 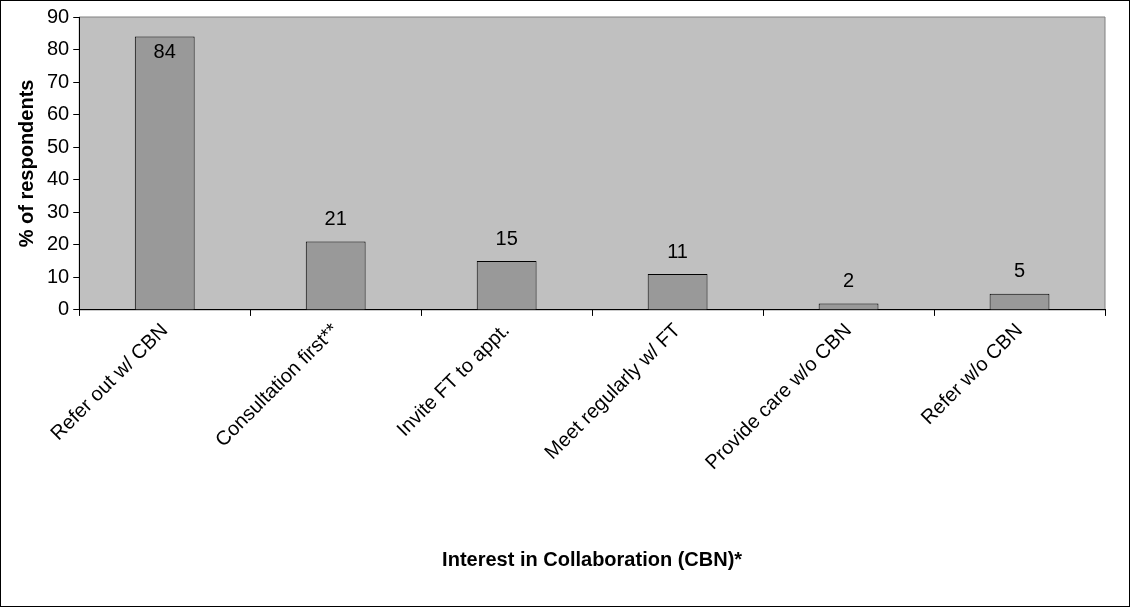 What do you see at coordinates (25, 163) in the screenshot?
I see `y-axis-title: % of respondents` at bounding box center [25, 163].